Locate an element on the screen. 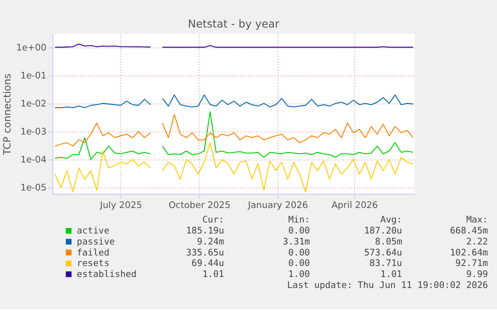 The width and height of the screenshot is (497, 328). text: Cur: is located at coordinates (213, 221).